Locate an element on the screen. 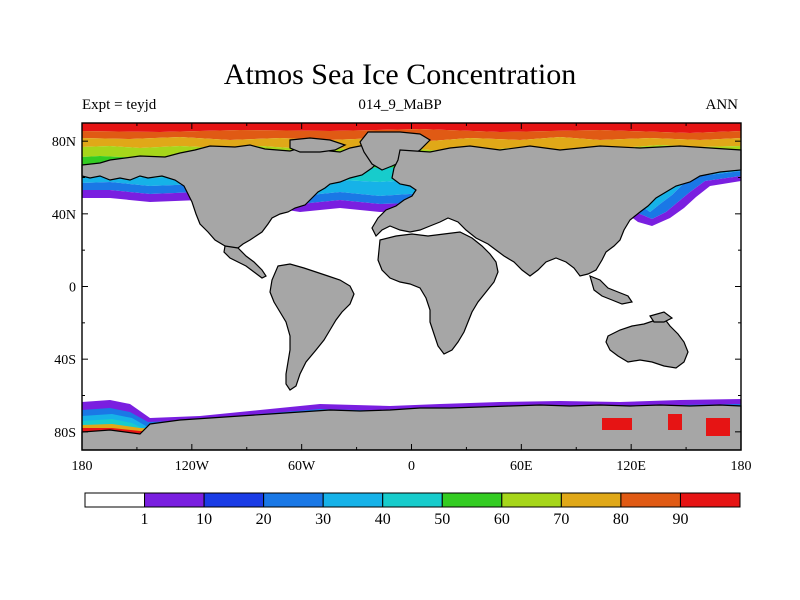 Image resolution: width=800 pixels, height=600 pixels. y-tick-label: 80N is located at coordinates (64, 142).